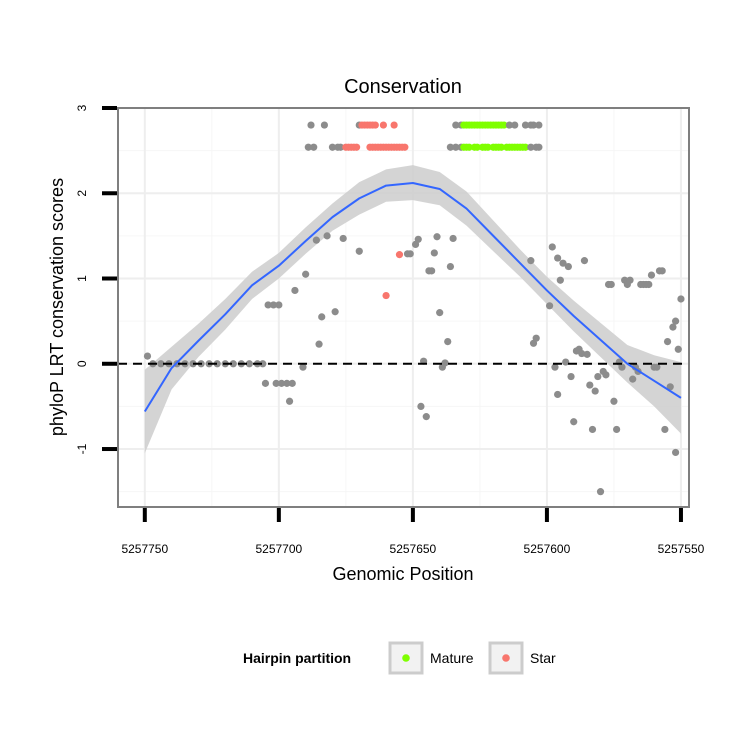  Describe the element at coordinates (297, 658) in the screenshot. I see `legend-title: Hairpin partition` at that location.